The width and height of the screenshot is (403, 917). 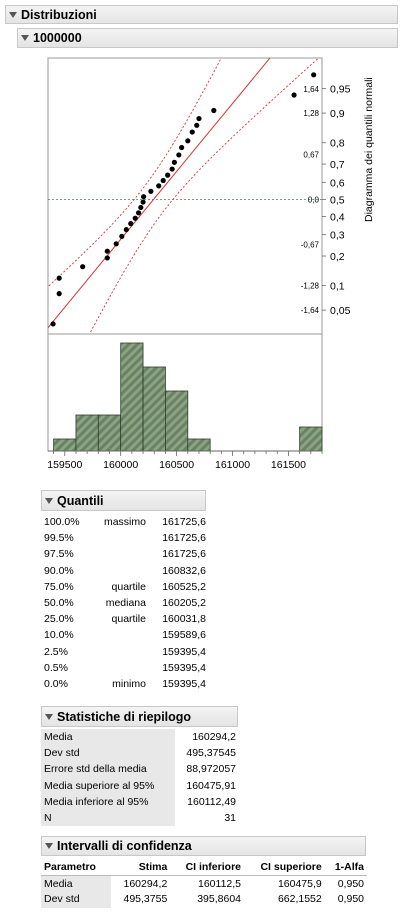 What do you see at coordinates (124, 716) in the screenshot?
I see `summary-title: Statistiche di riepilogo` at bounding box center [124, 716].